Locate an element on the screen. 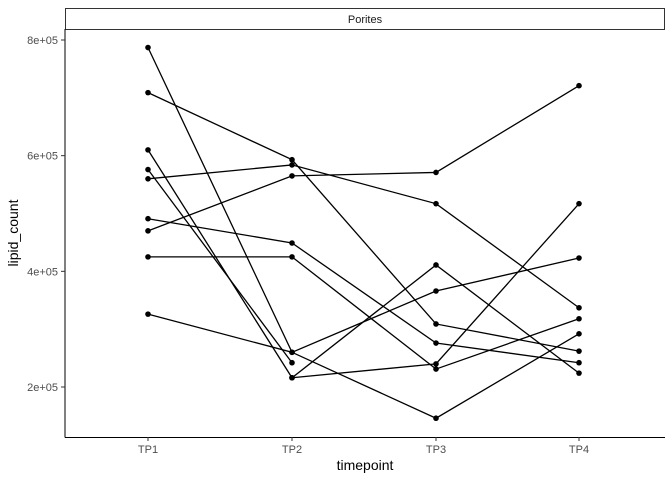 The height and width of the screenshot is (485, 672). series-line-s4 is located at coordinates (220, 266).